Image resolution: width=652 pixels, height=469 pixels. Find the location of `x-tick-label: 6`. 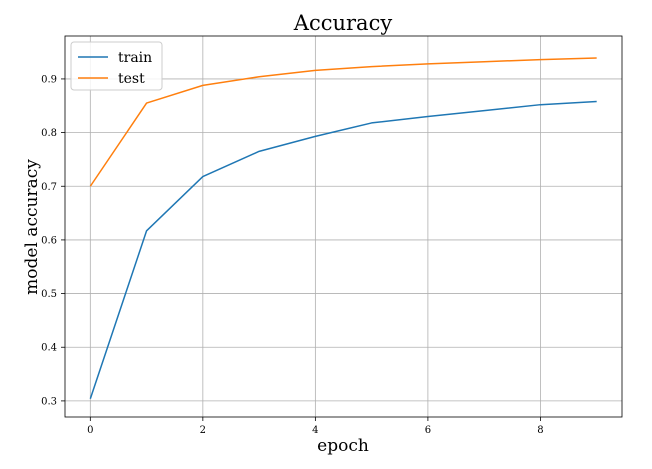

x-tick-label: 6 is located at coordinates (428, 430).